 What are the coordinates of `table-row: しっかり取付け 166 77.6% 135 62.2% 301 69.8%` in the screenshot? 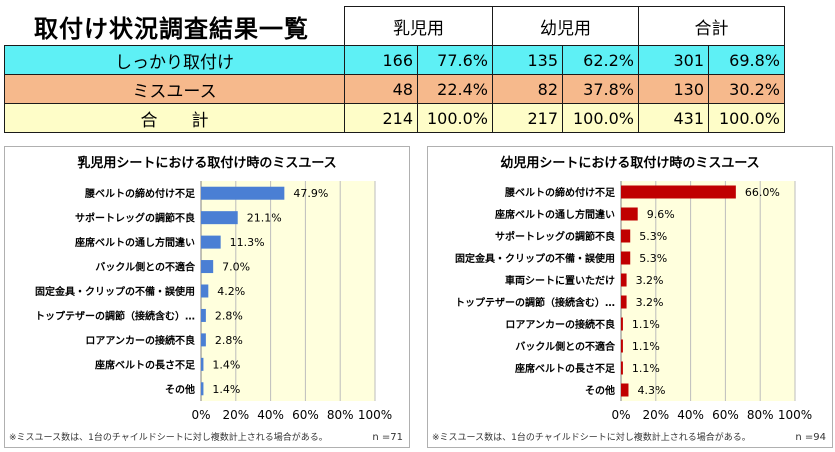 It's located at (394, 60).